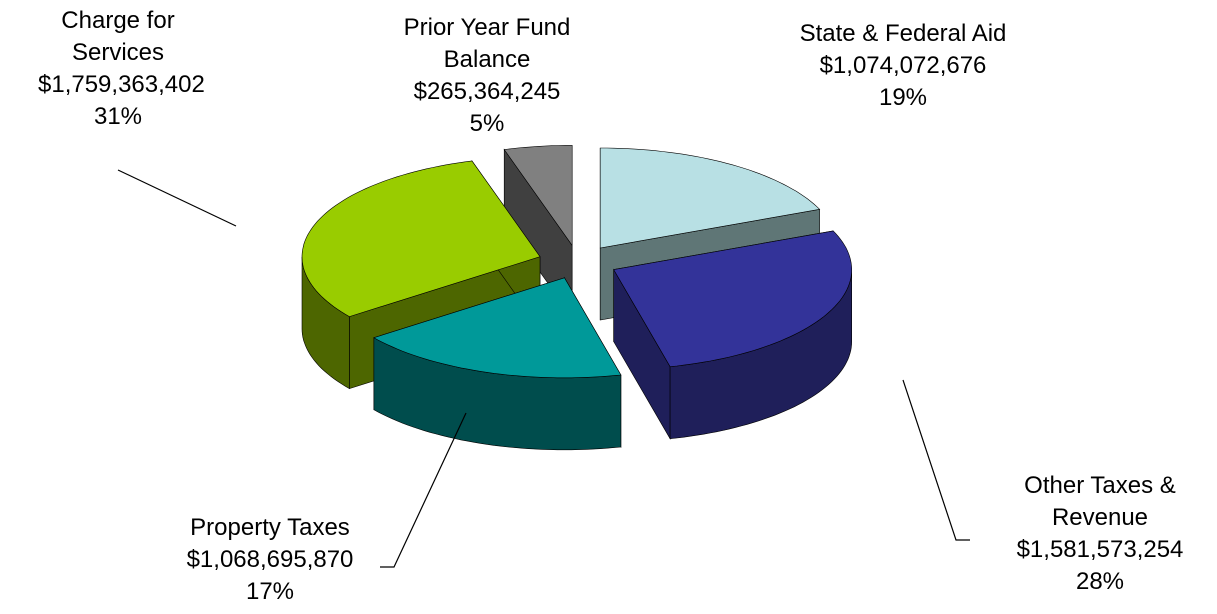 Image resolution: width=1217 pixels, height=614 pixels. I want to click on slice-percent: 17%, so click(270, 591).